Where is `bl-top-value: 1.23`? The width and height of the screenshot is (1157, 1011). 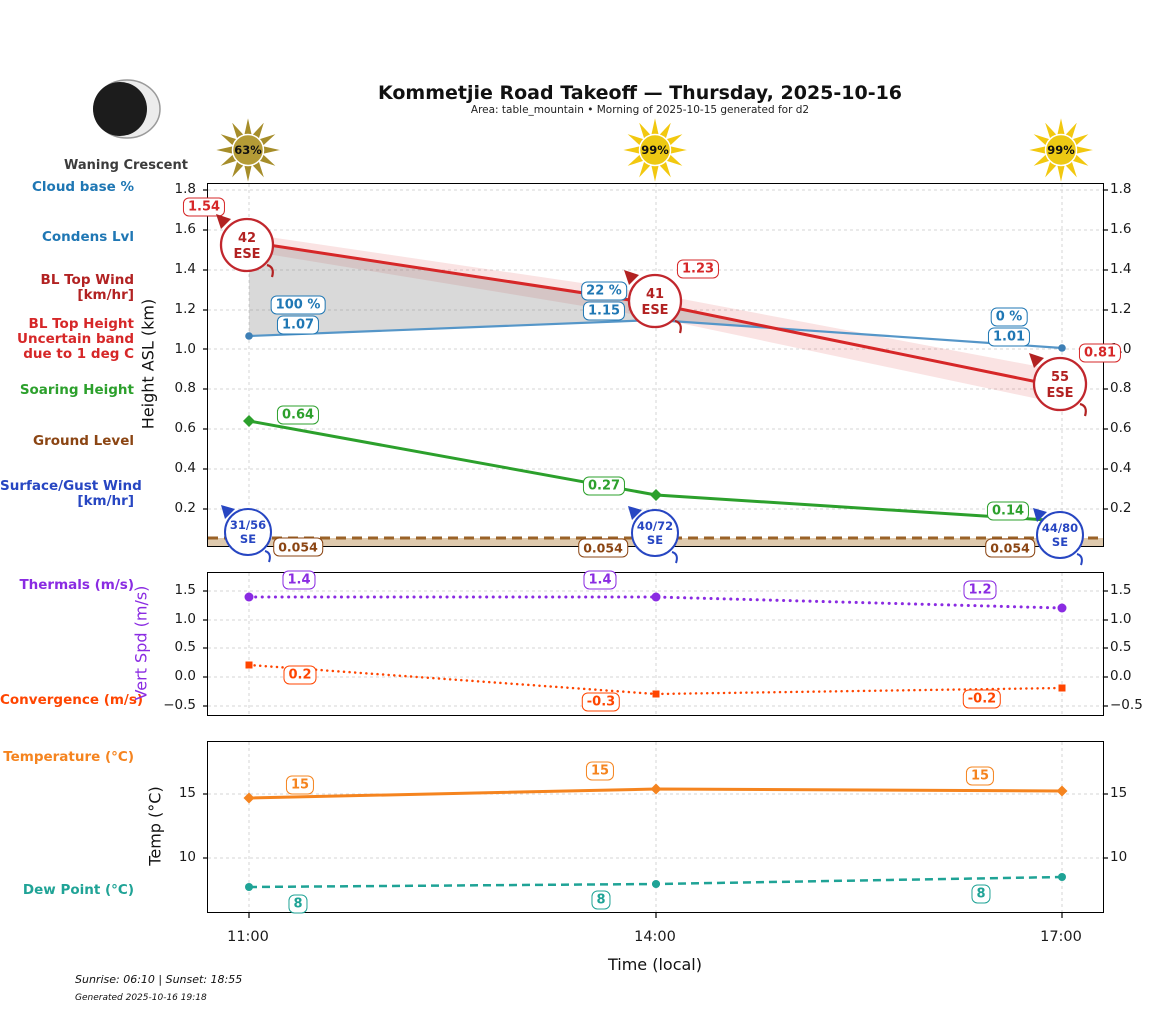 bl-top-value: 1.23 is located at coordinates (698, 269).